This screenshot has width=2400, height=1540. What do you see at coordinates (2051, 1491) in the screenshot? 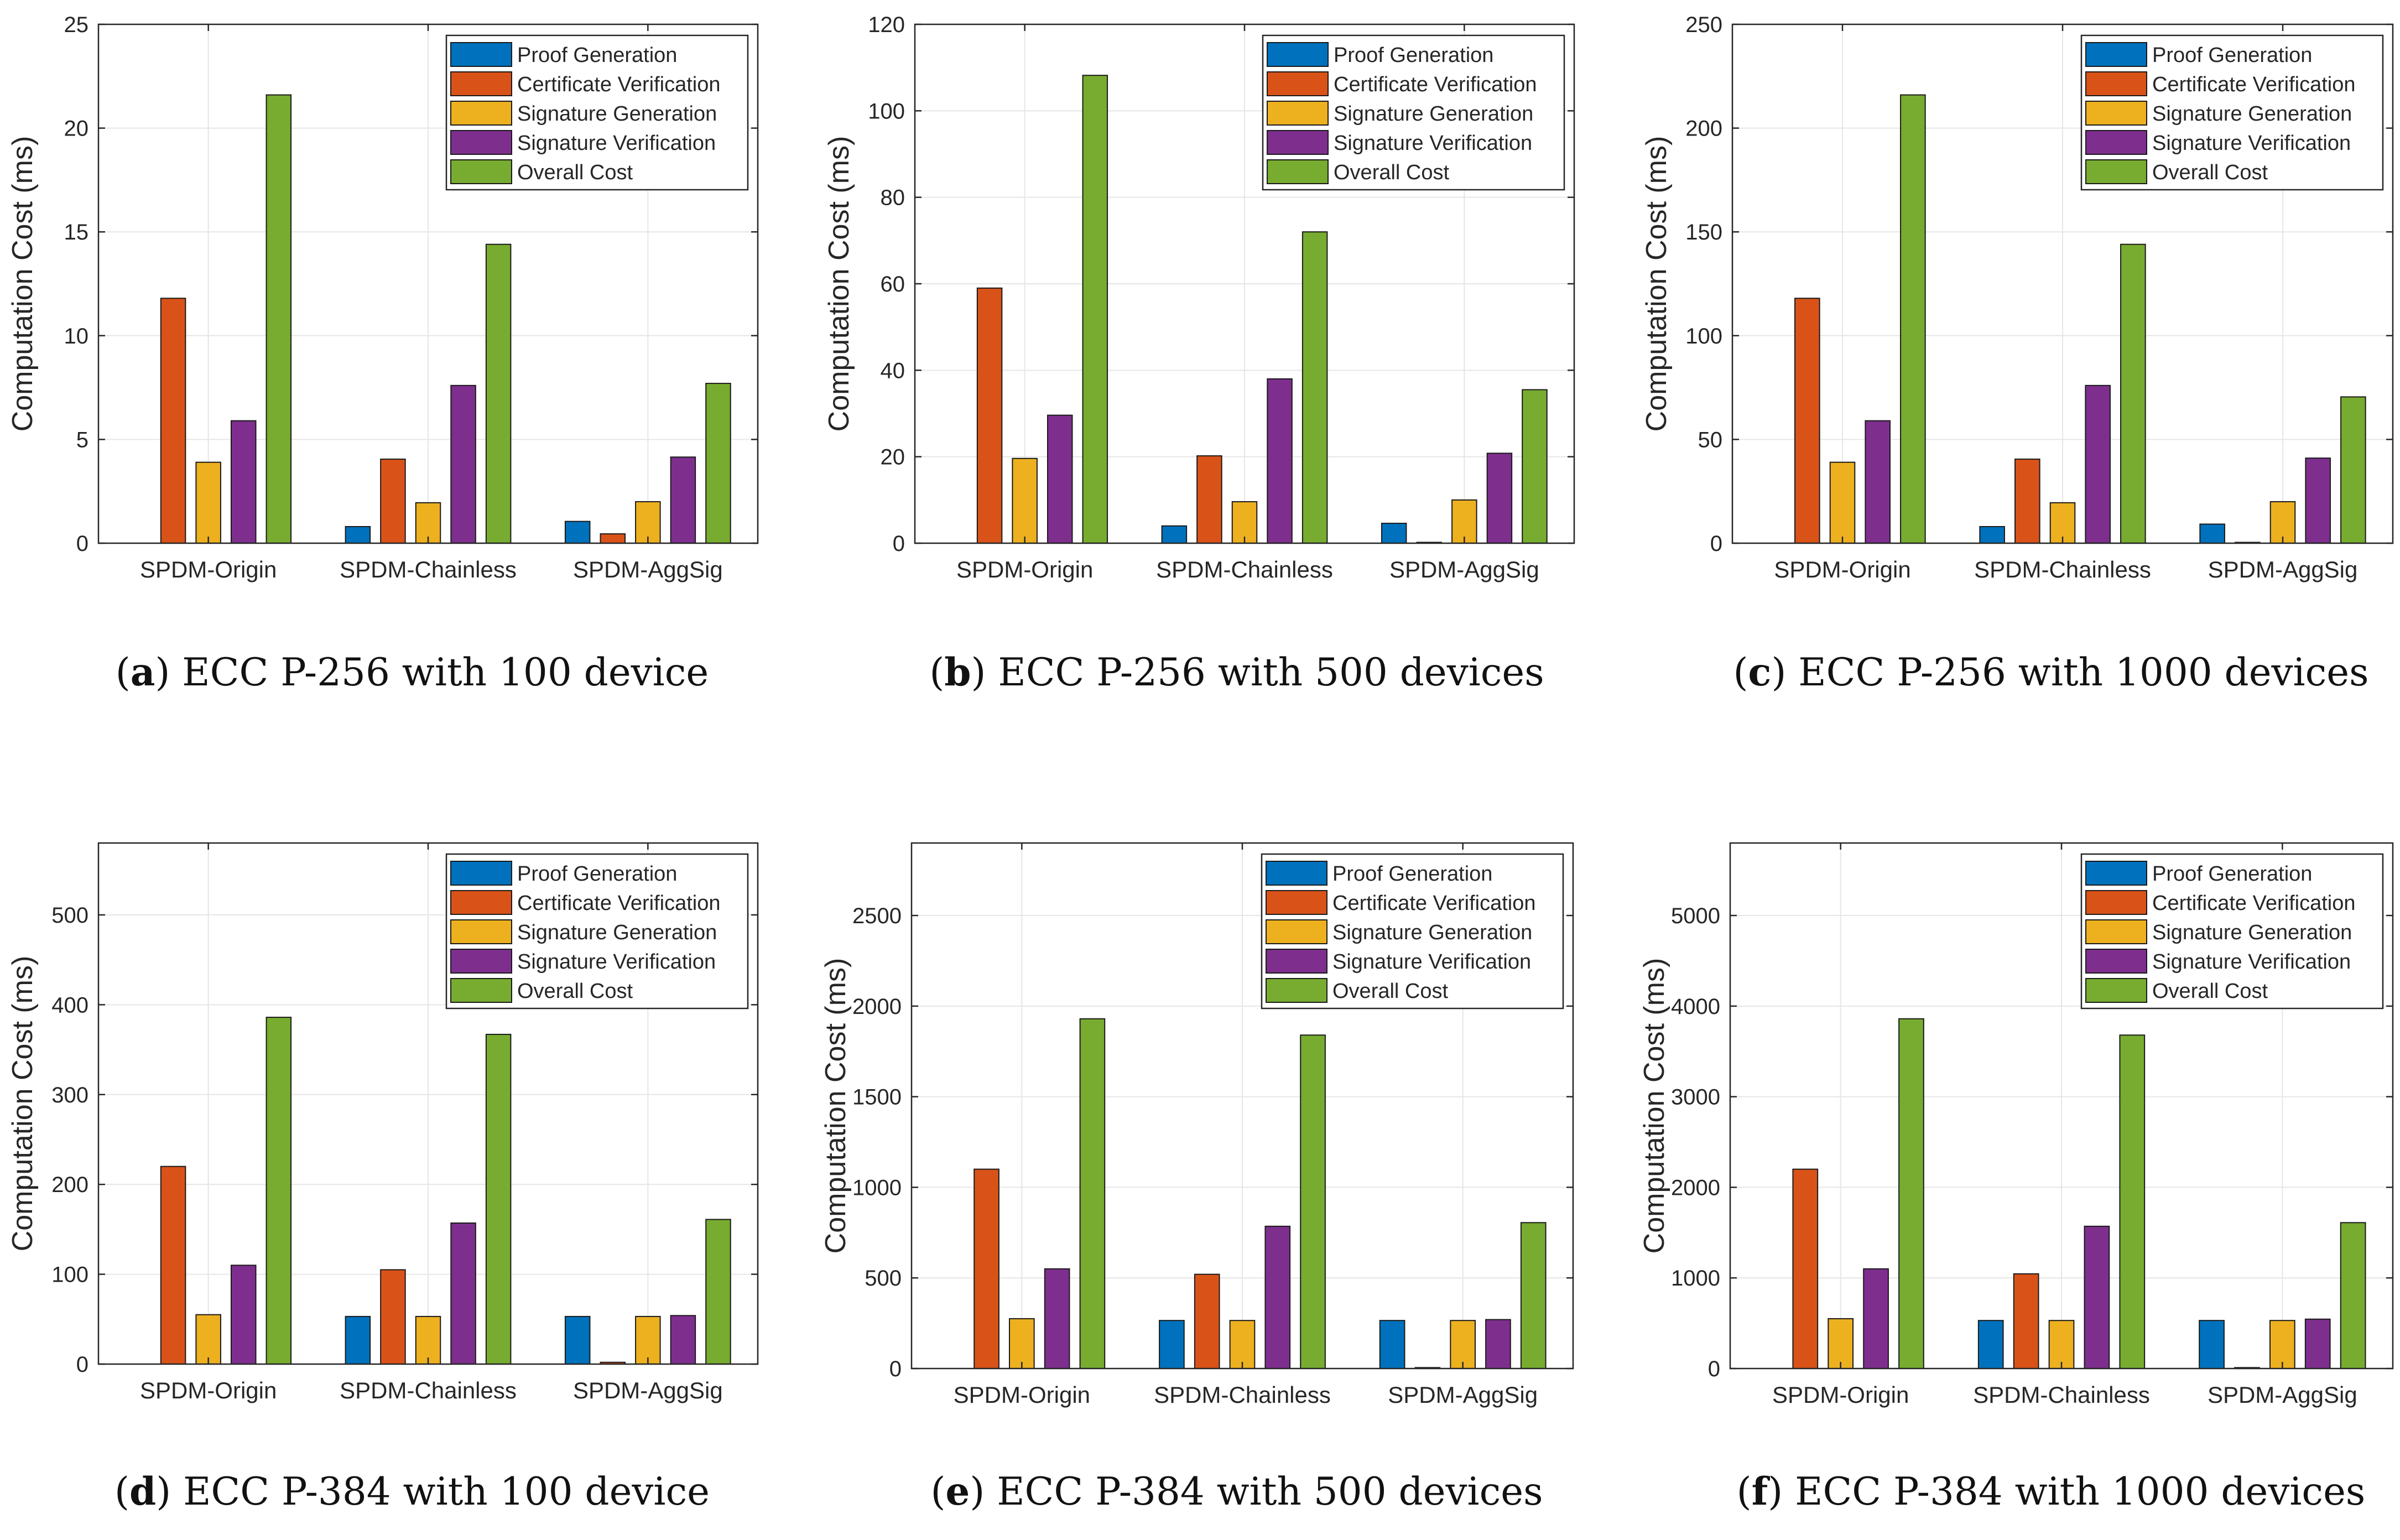
I see `caption-f: (f) ECC P-384 with 1000 devices` at bounding box center [2051, 1491].